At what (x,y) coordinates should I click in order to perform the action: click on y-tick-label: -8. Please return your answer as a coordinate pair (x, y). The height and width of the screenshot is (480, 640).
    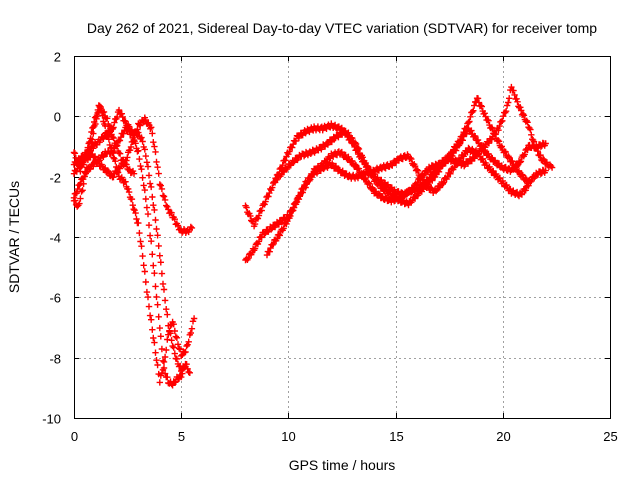
    Looking at the image, I should click on (55, 359).